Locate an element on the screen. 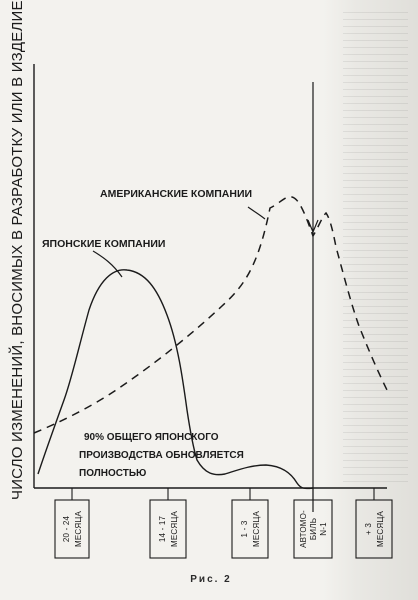 Image resolution: width=418 pixels, height=600 pixels. timeline-4-top: АВТОМО- is located at coordinates (303, 529).